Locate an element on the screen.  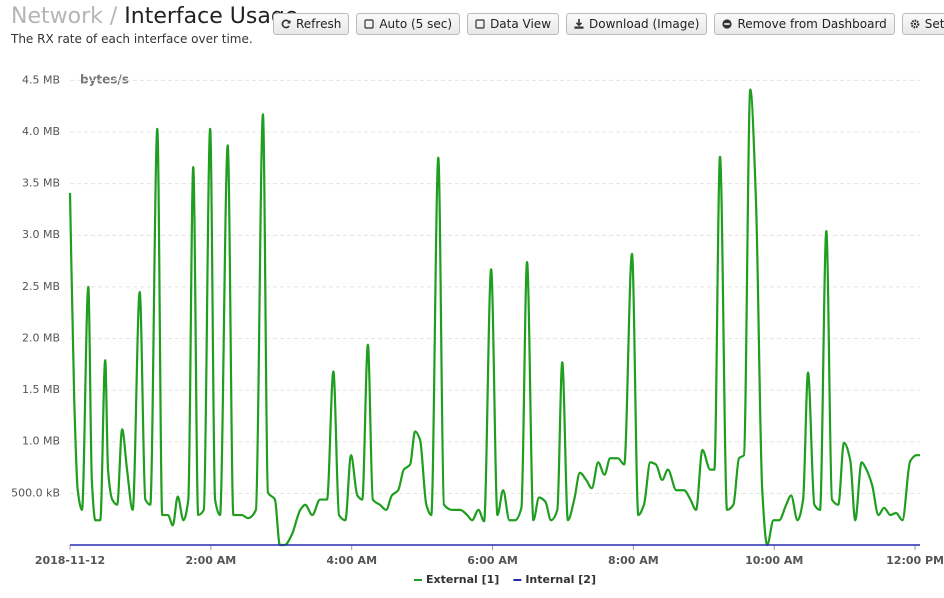
download-icon is located at coordinates (579, 24).